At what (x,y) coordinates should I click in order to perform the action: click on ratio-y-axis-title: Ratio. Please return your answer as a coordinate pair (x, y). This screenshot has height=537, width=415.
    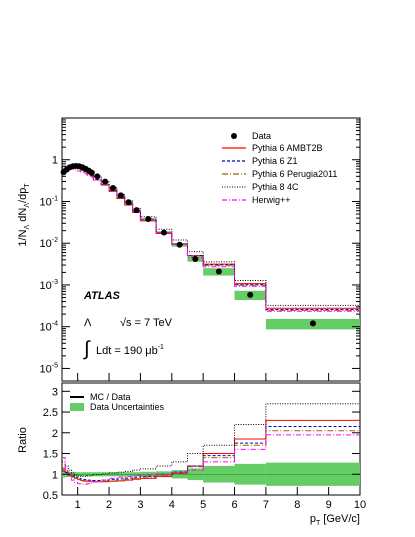
    Looking at the image, I should click on (23, 440).